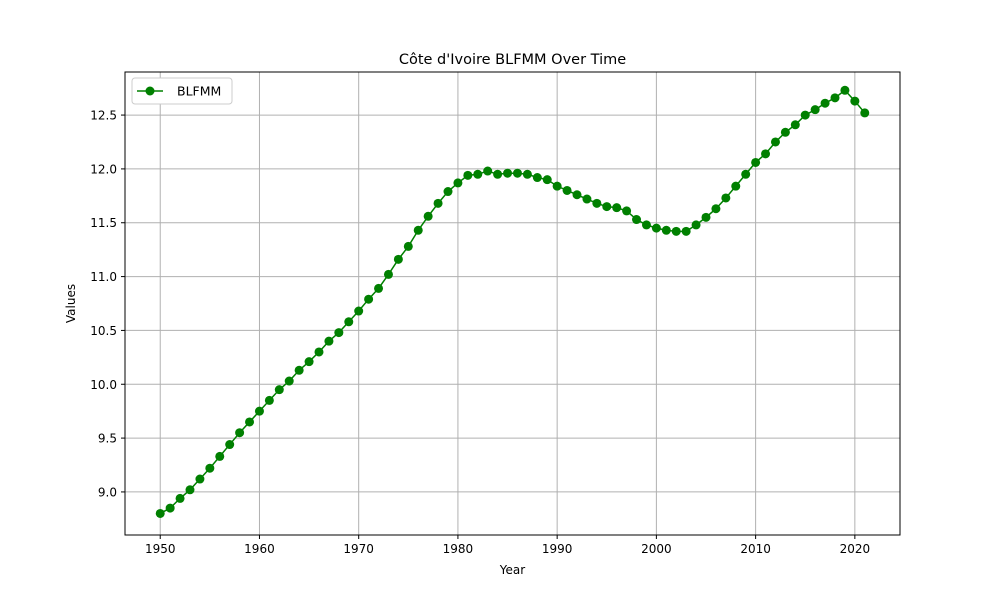  I want to click on y-tick-label: 10.0, so click(103, 385).